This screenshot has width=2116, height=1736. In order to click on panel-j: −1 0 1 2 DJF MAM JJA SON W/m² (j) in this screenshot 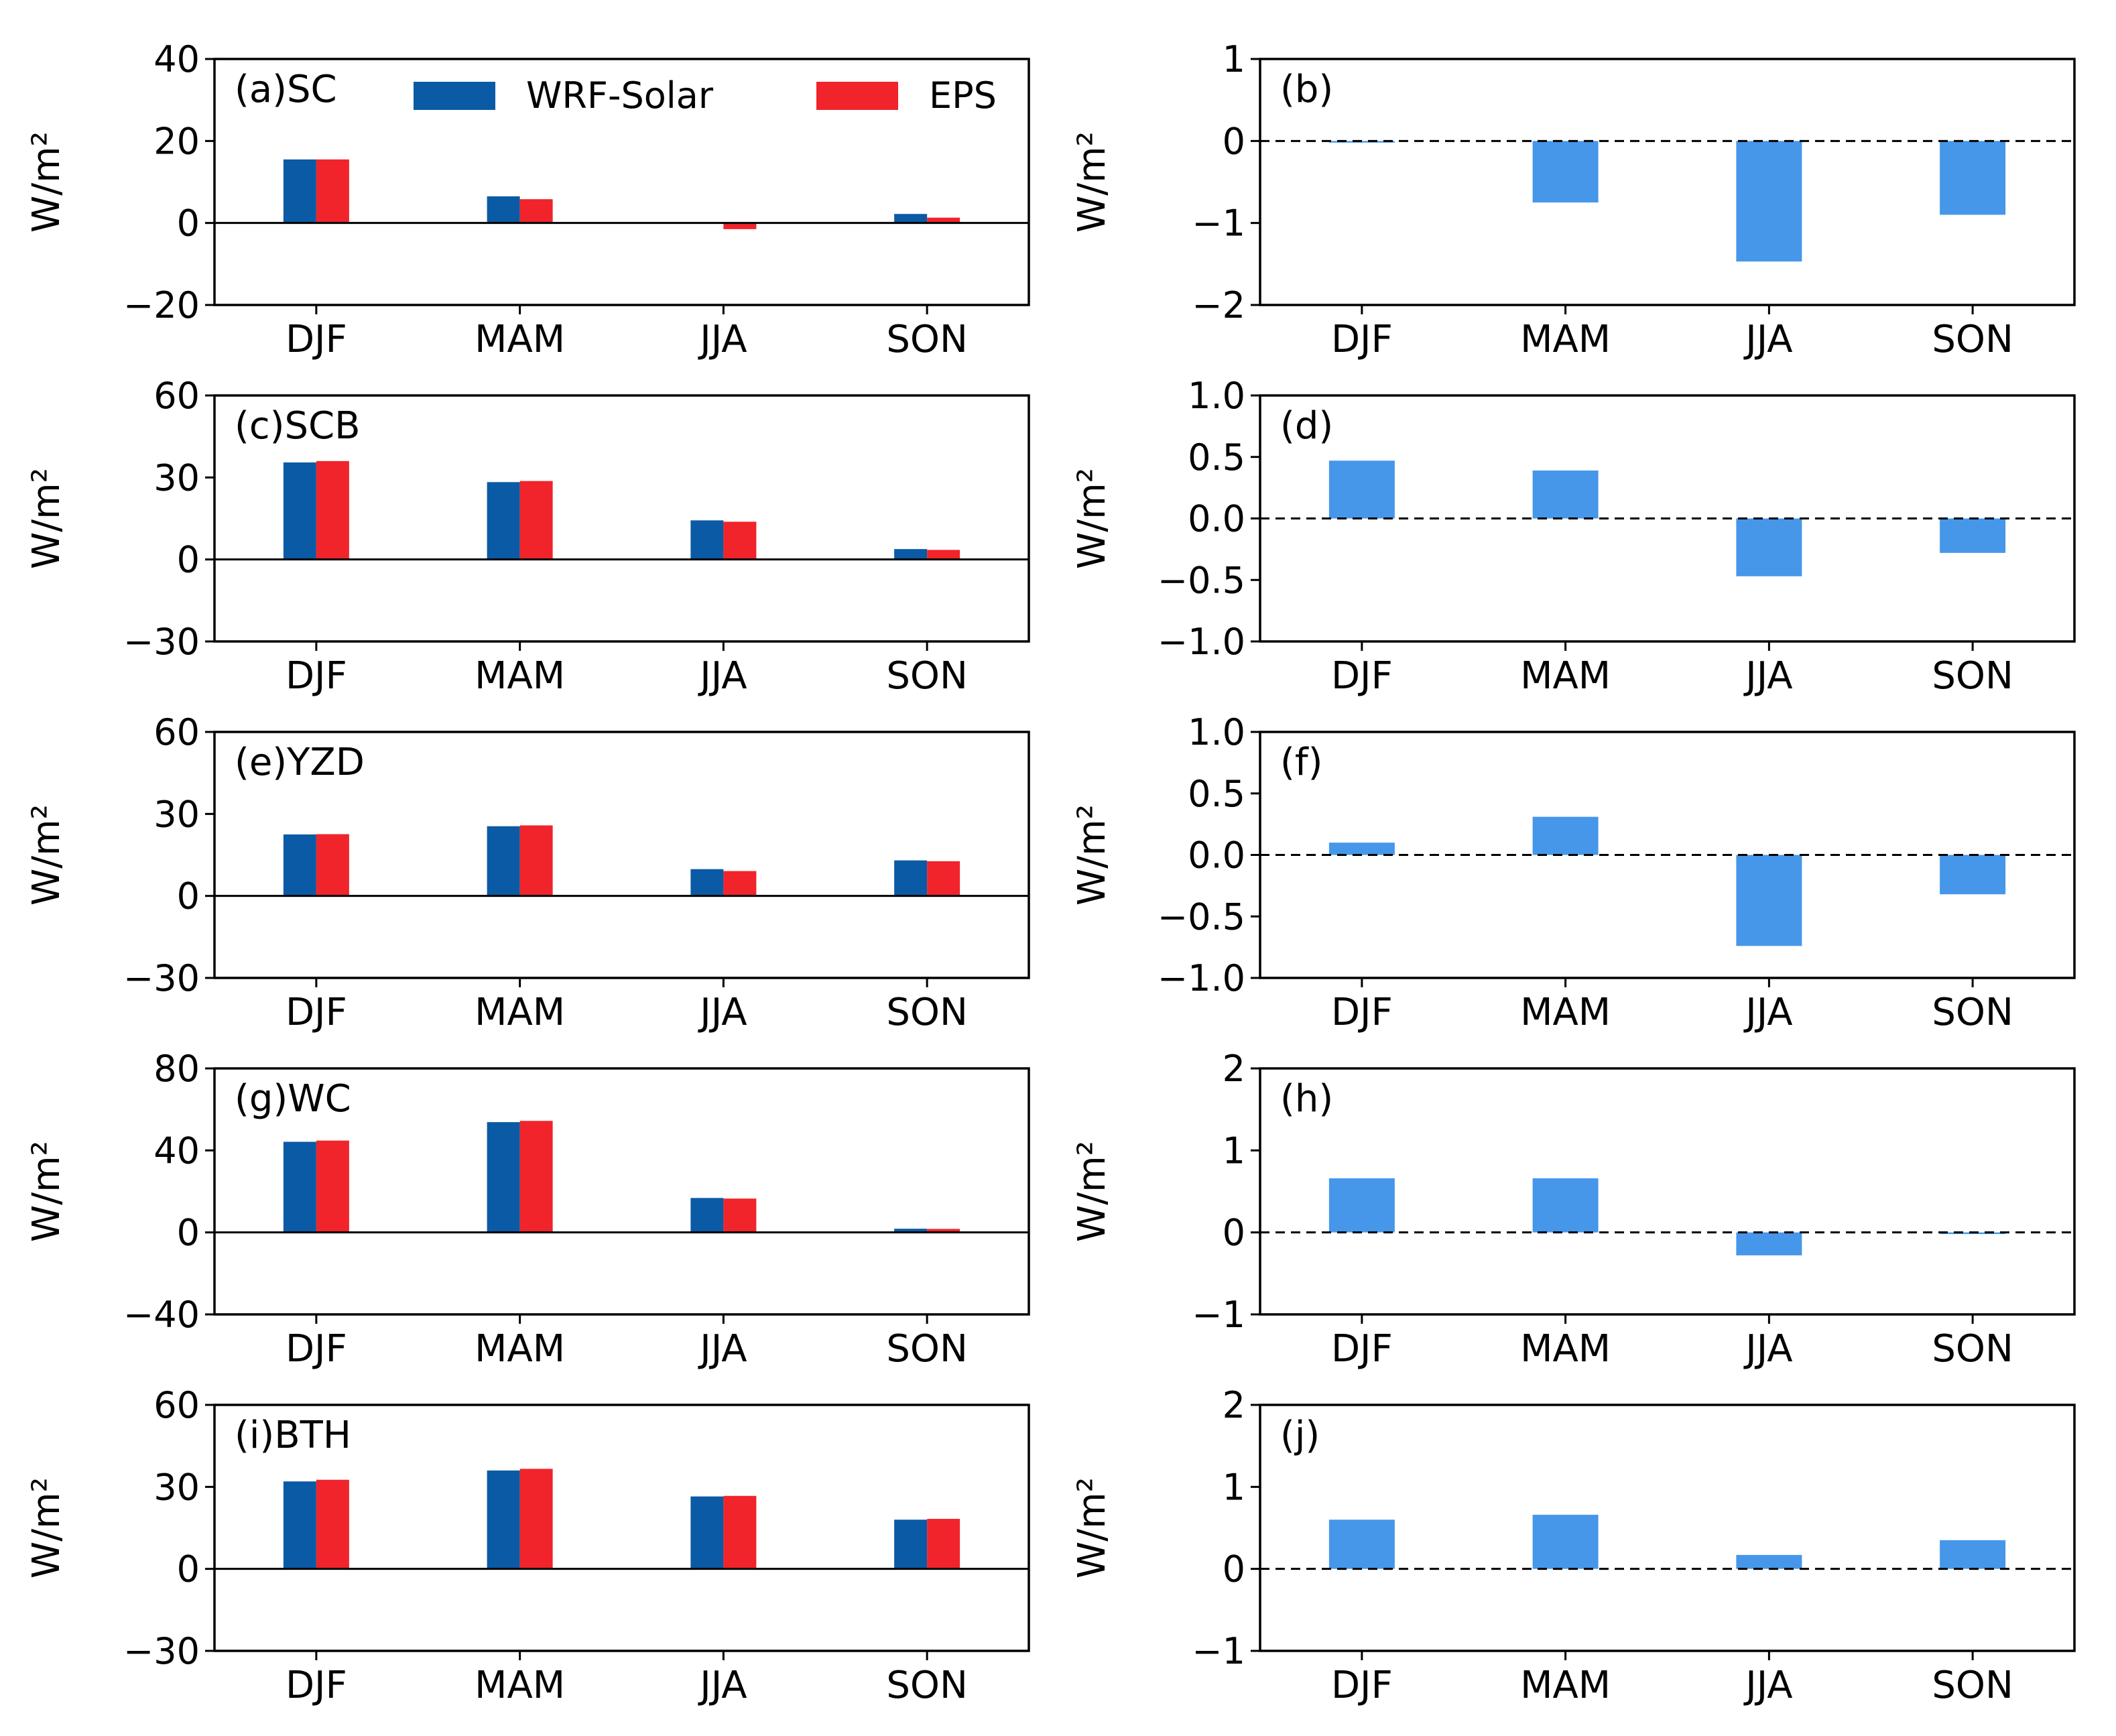, I will do `click(1573, 1545)`.